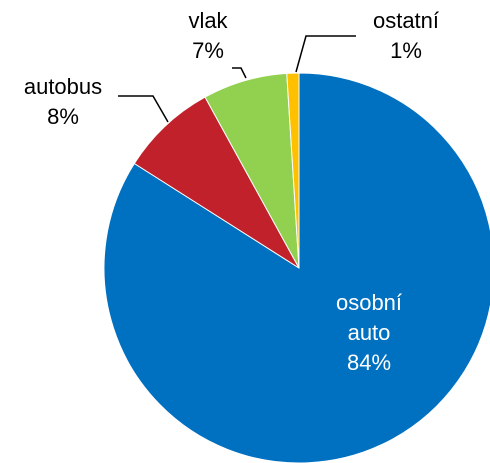 This screenshot has width=490, height=463. What do you see at coordinates (63, 116) in the screenshot?
I see `value-label: 8%` at bounding box center [63, 116].